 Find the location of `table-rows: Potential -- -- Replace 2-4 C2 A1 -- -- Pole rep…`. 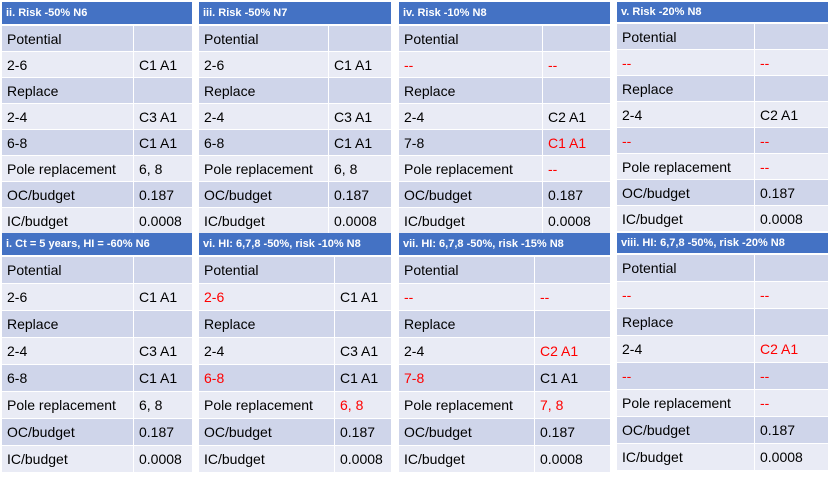

table-rows: Potential -- -- Replace 2-4 C2 A1 -- -- Pole rep… is located at coordinates (722, 128).